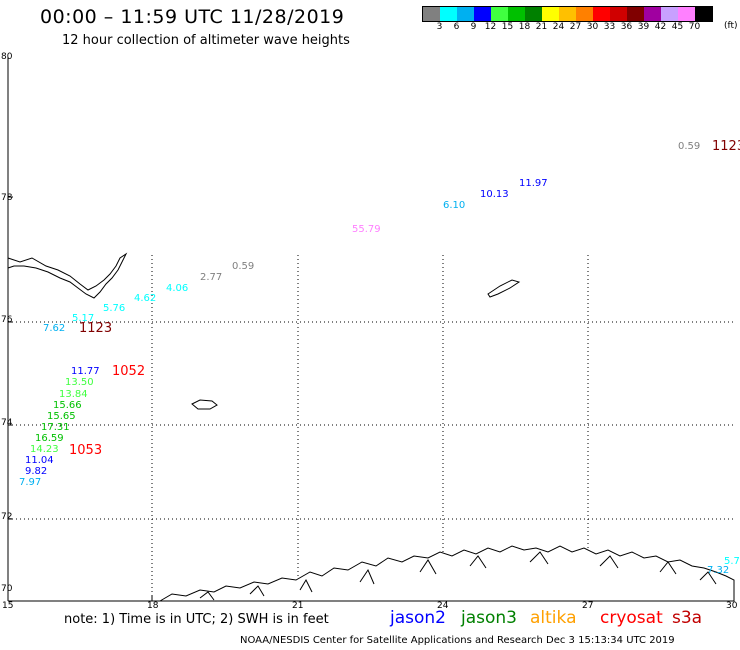 This screenshot has height=650, width=740. I want to click on wave-height-value: 15.66, so click(67, 405).